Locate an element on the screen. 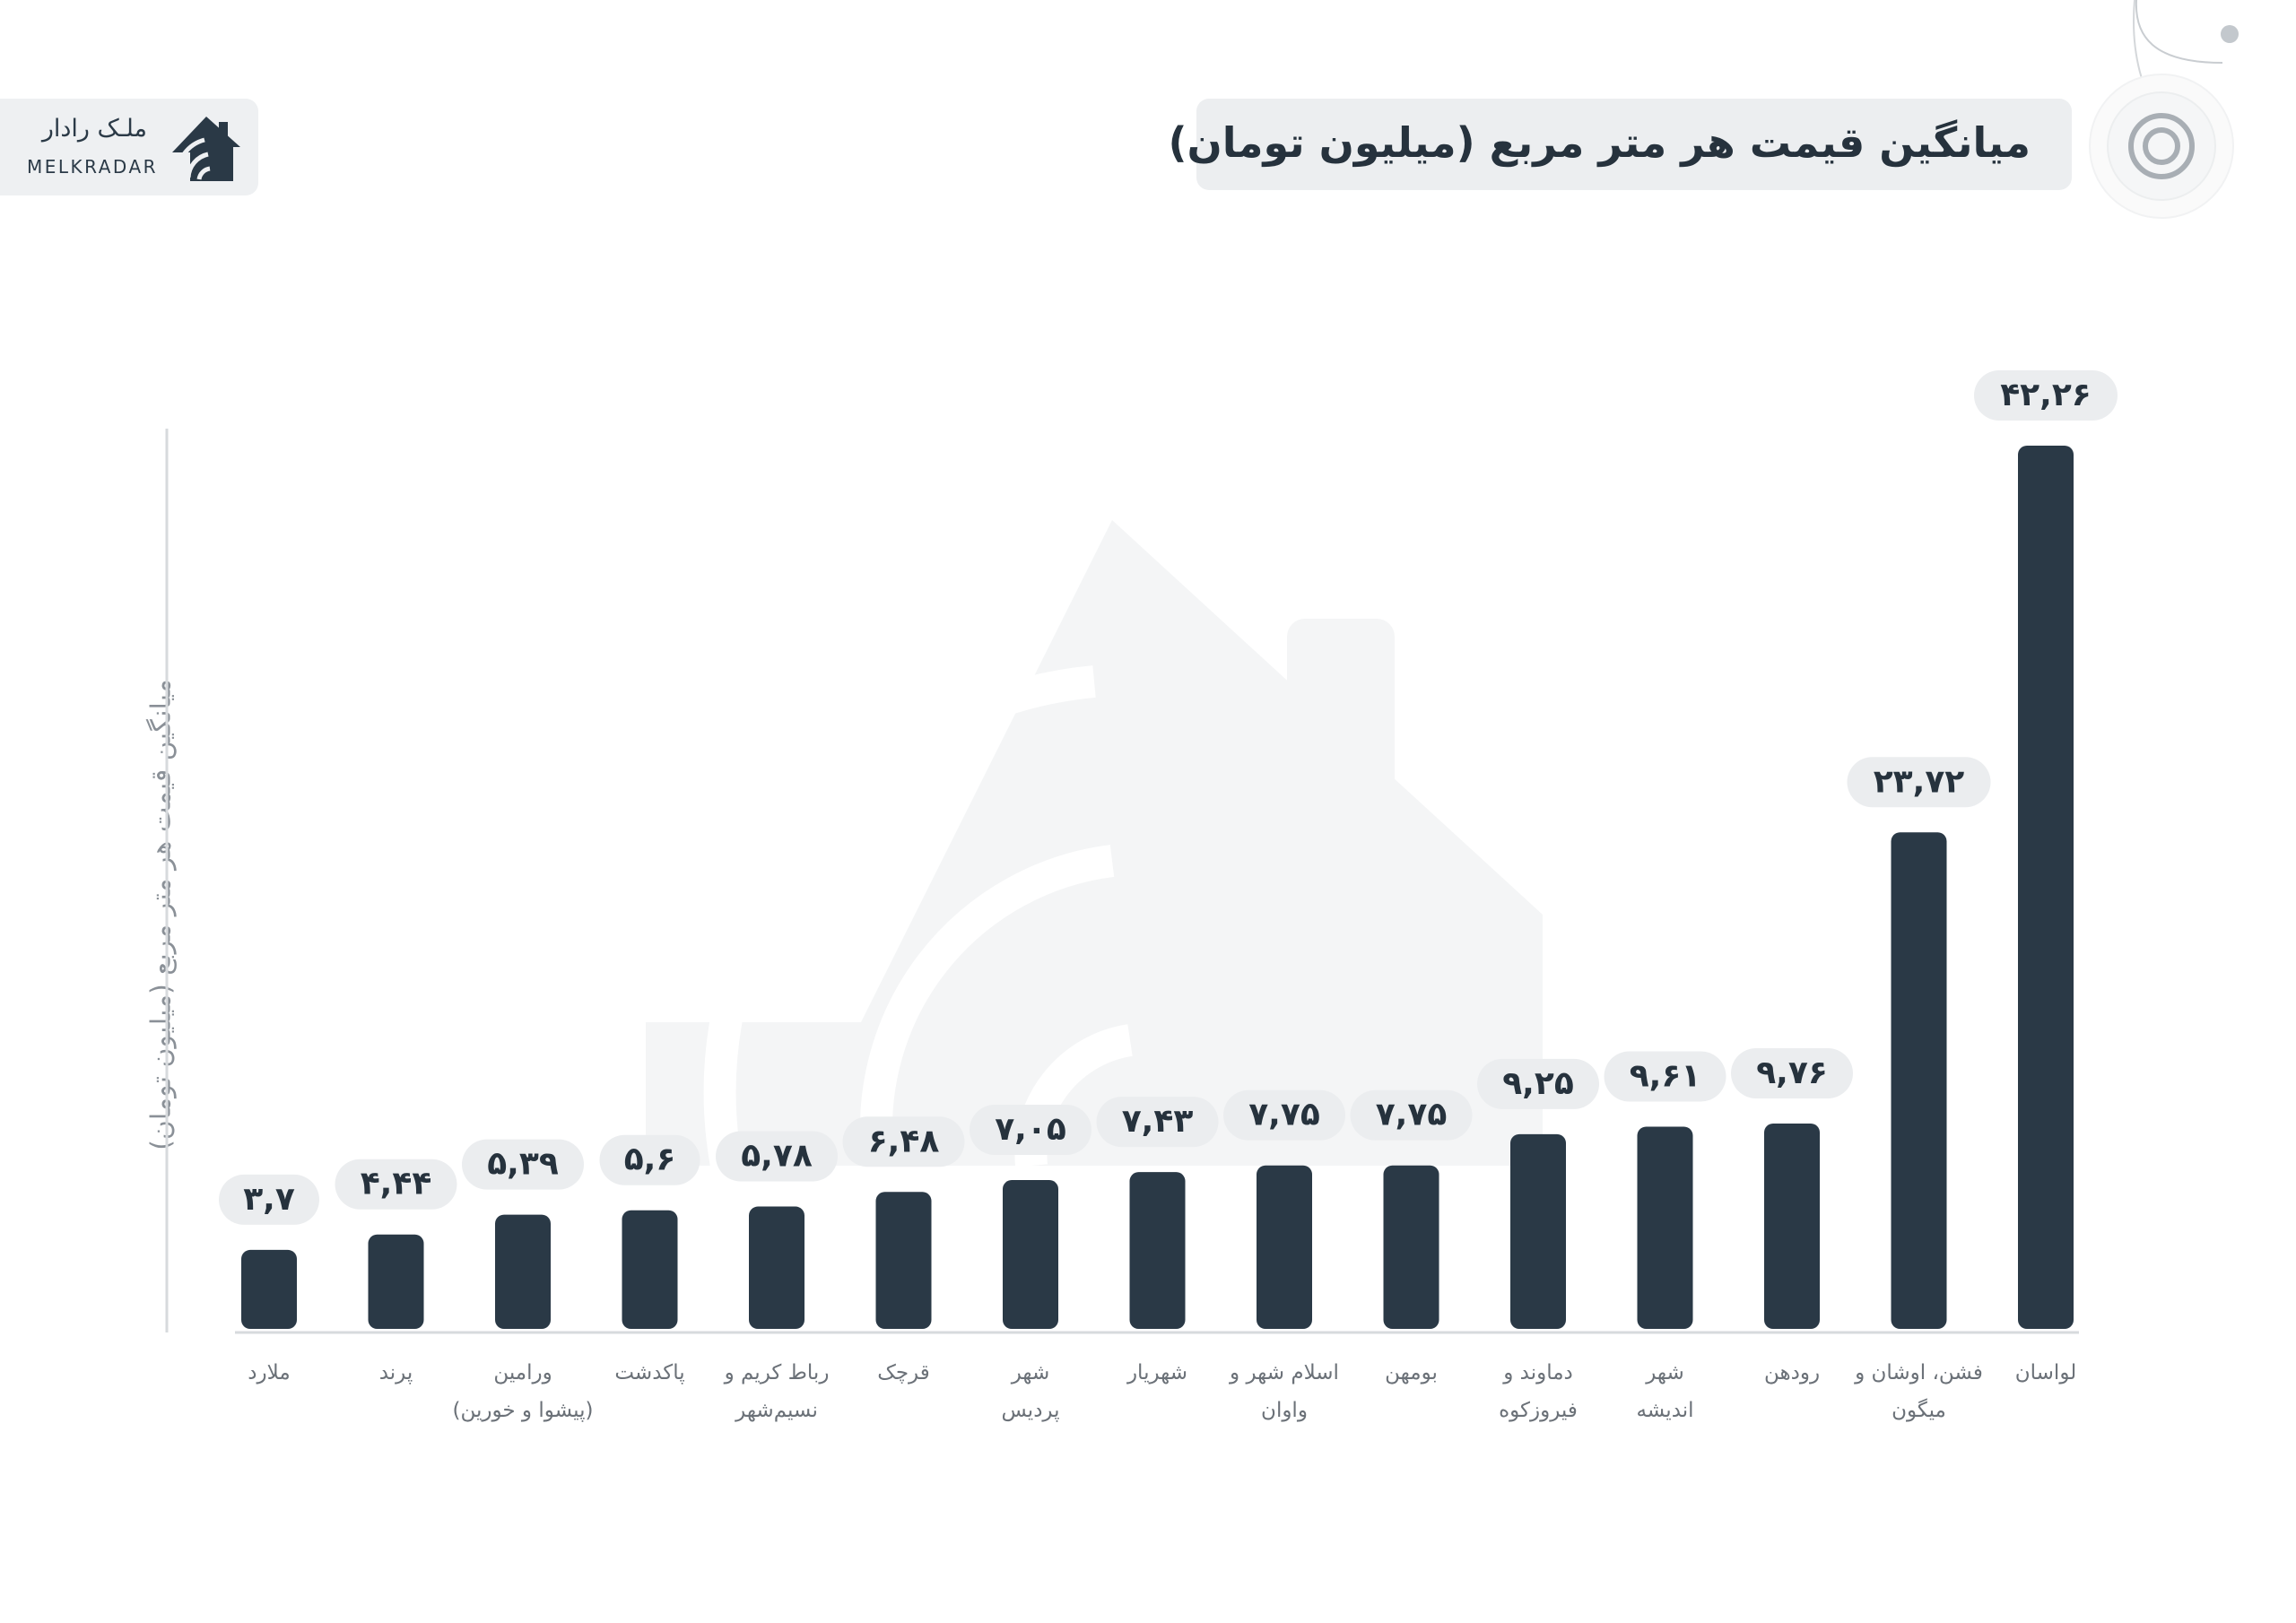  category-label: ورامین is located at coordinates (522, 1372).